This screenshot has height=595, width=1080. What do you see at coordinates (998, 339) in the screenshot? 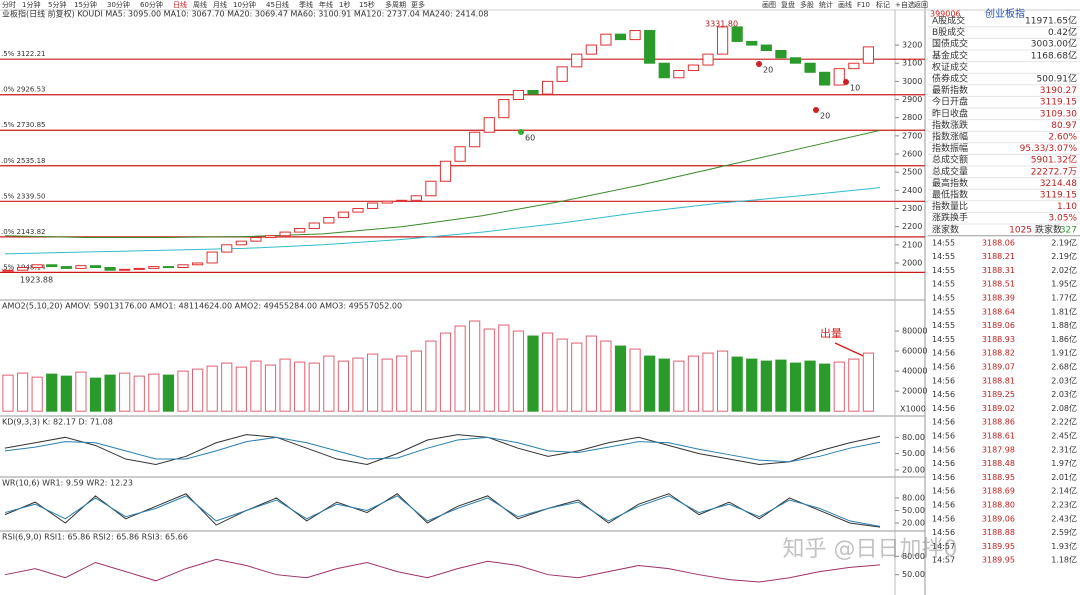
I see `tick-price: 3188.93` at bounding box center [998, 339].